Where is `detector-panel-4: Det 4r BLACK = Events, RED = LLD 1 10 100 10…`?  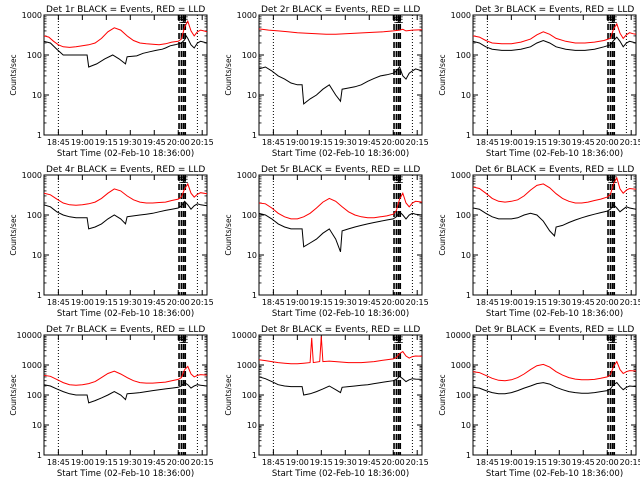
detector-panel-4: Det 4r BLACK = Events, RED = LLD 1 10 100 10… is located at coordinates (111, 242).